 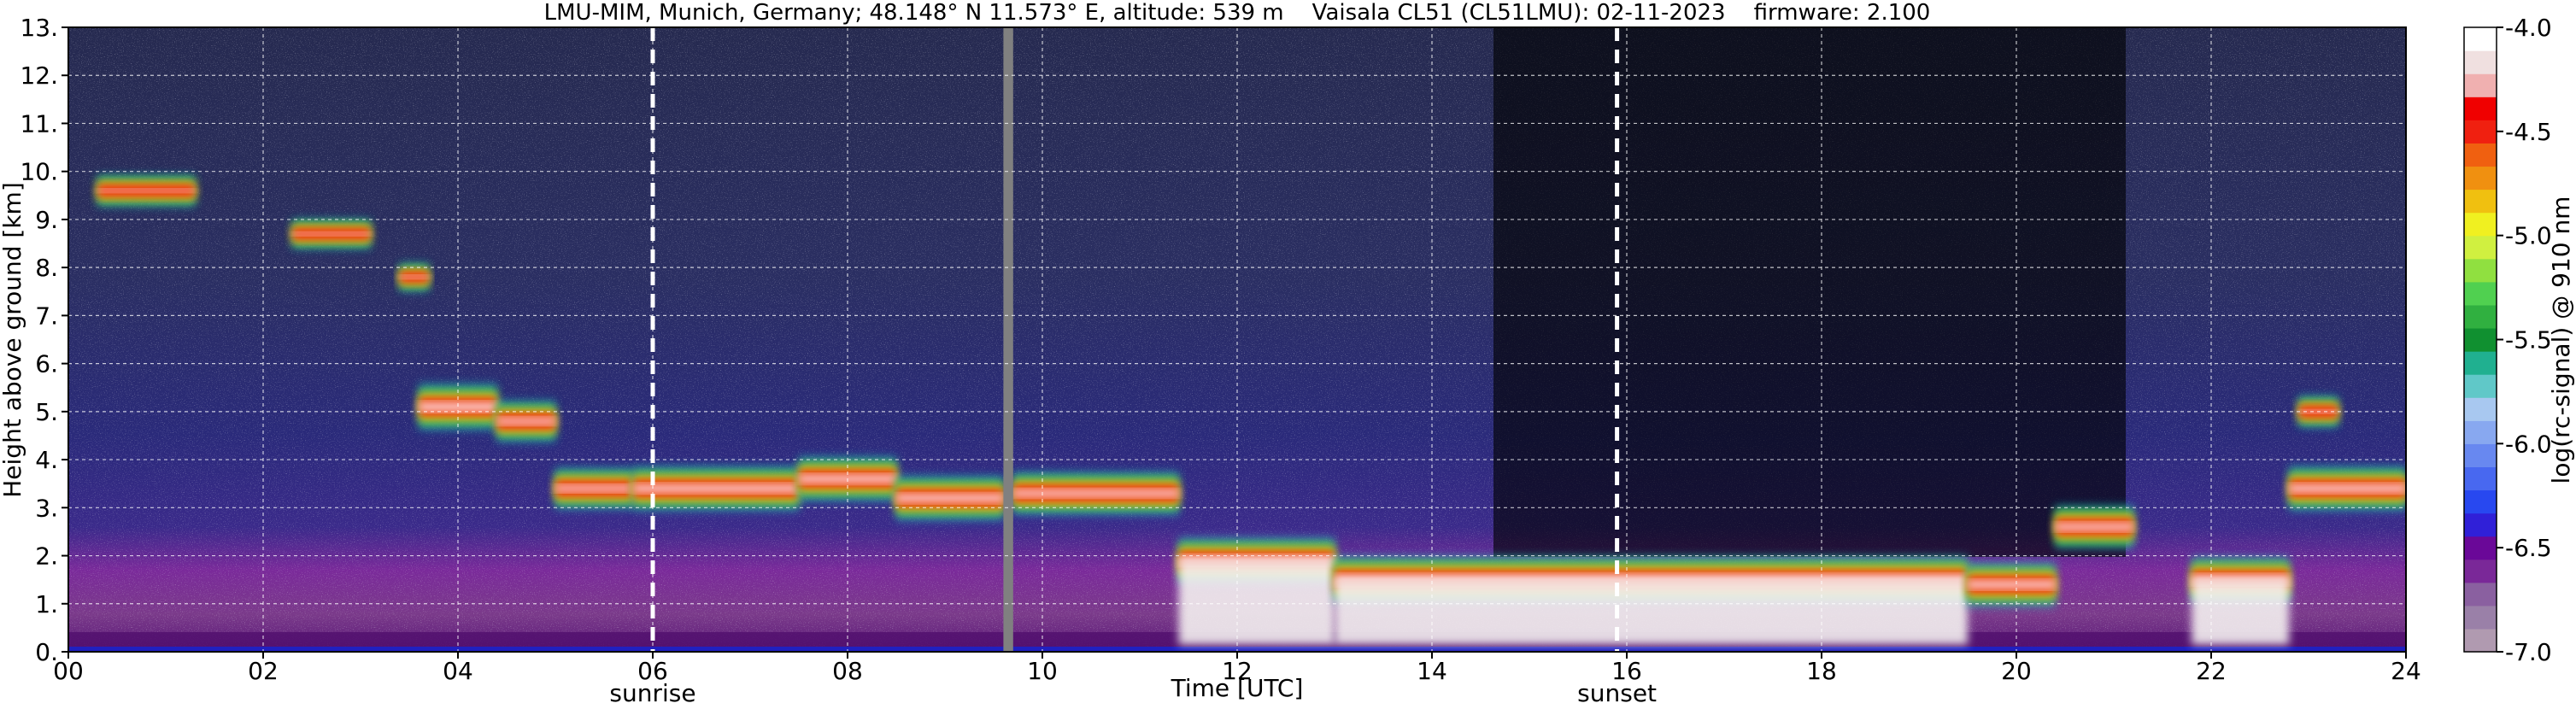 What do you see at coordinates (1617, 693) in the screenshot?
I see `event-label: sunset` at bounding box center [1617, 693].